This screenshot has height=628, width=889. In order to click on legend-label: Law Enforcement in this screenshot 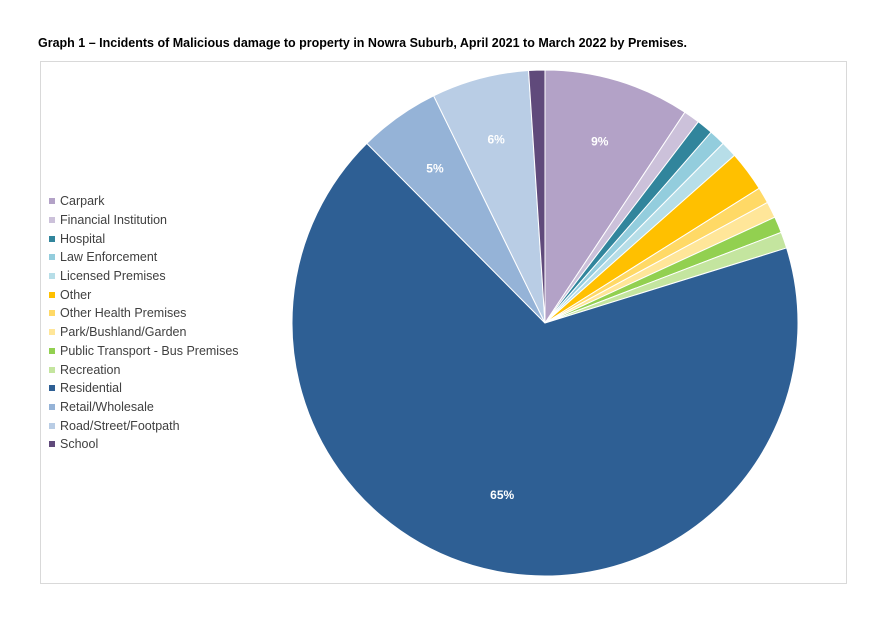, I will do `click(109, 257)`.